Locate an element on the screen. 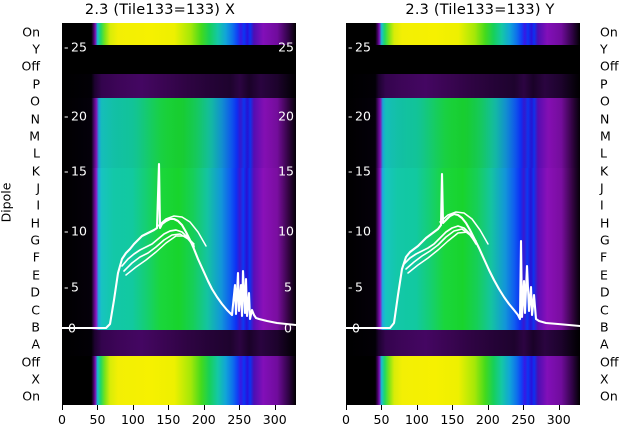 This screenshot has height=440, width=640. y-tick-inner-right-20: 20 is located at coordinates (286, 116).